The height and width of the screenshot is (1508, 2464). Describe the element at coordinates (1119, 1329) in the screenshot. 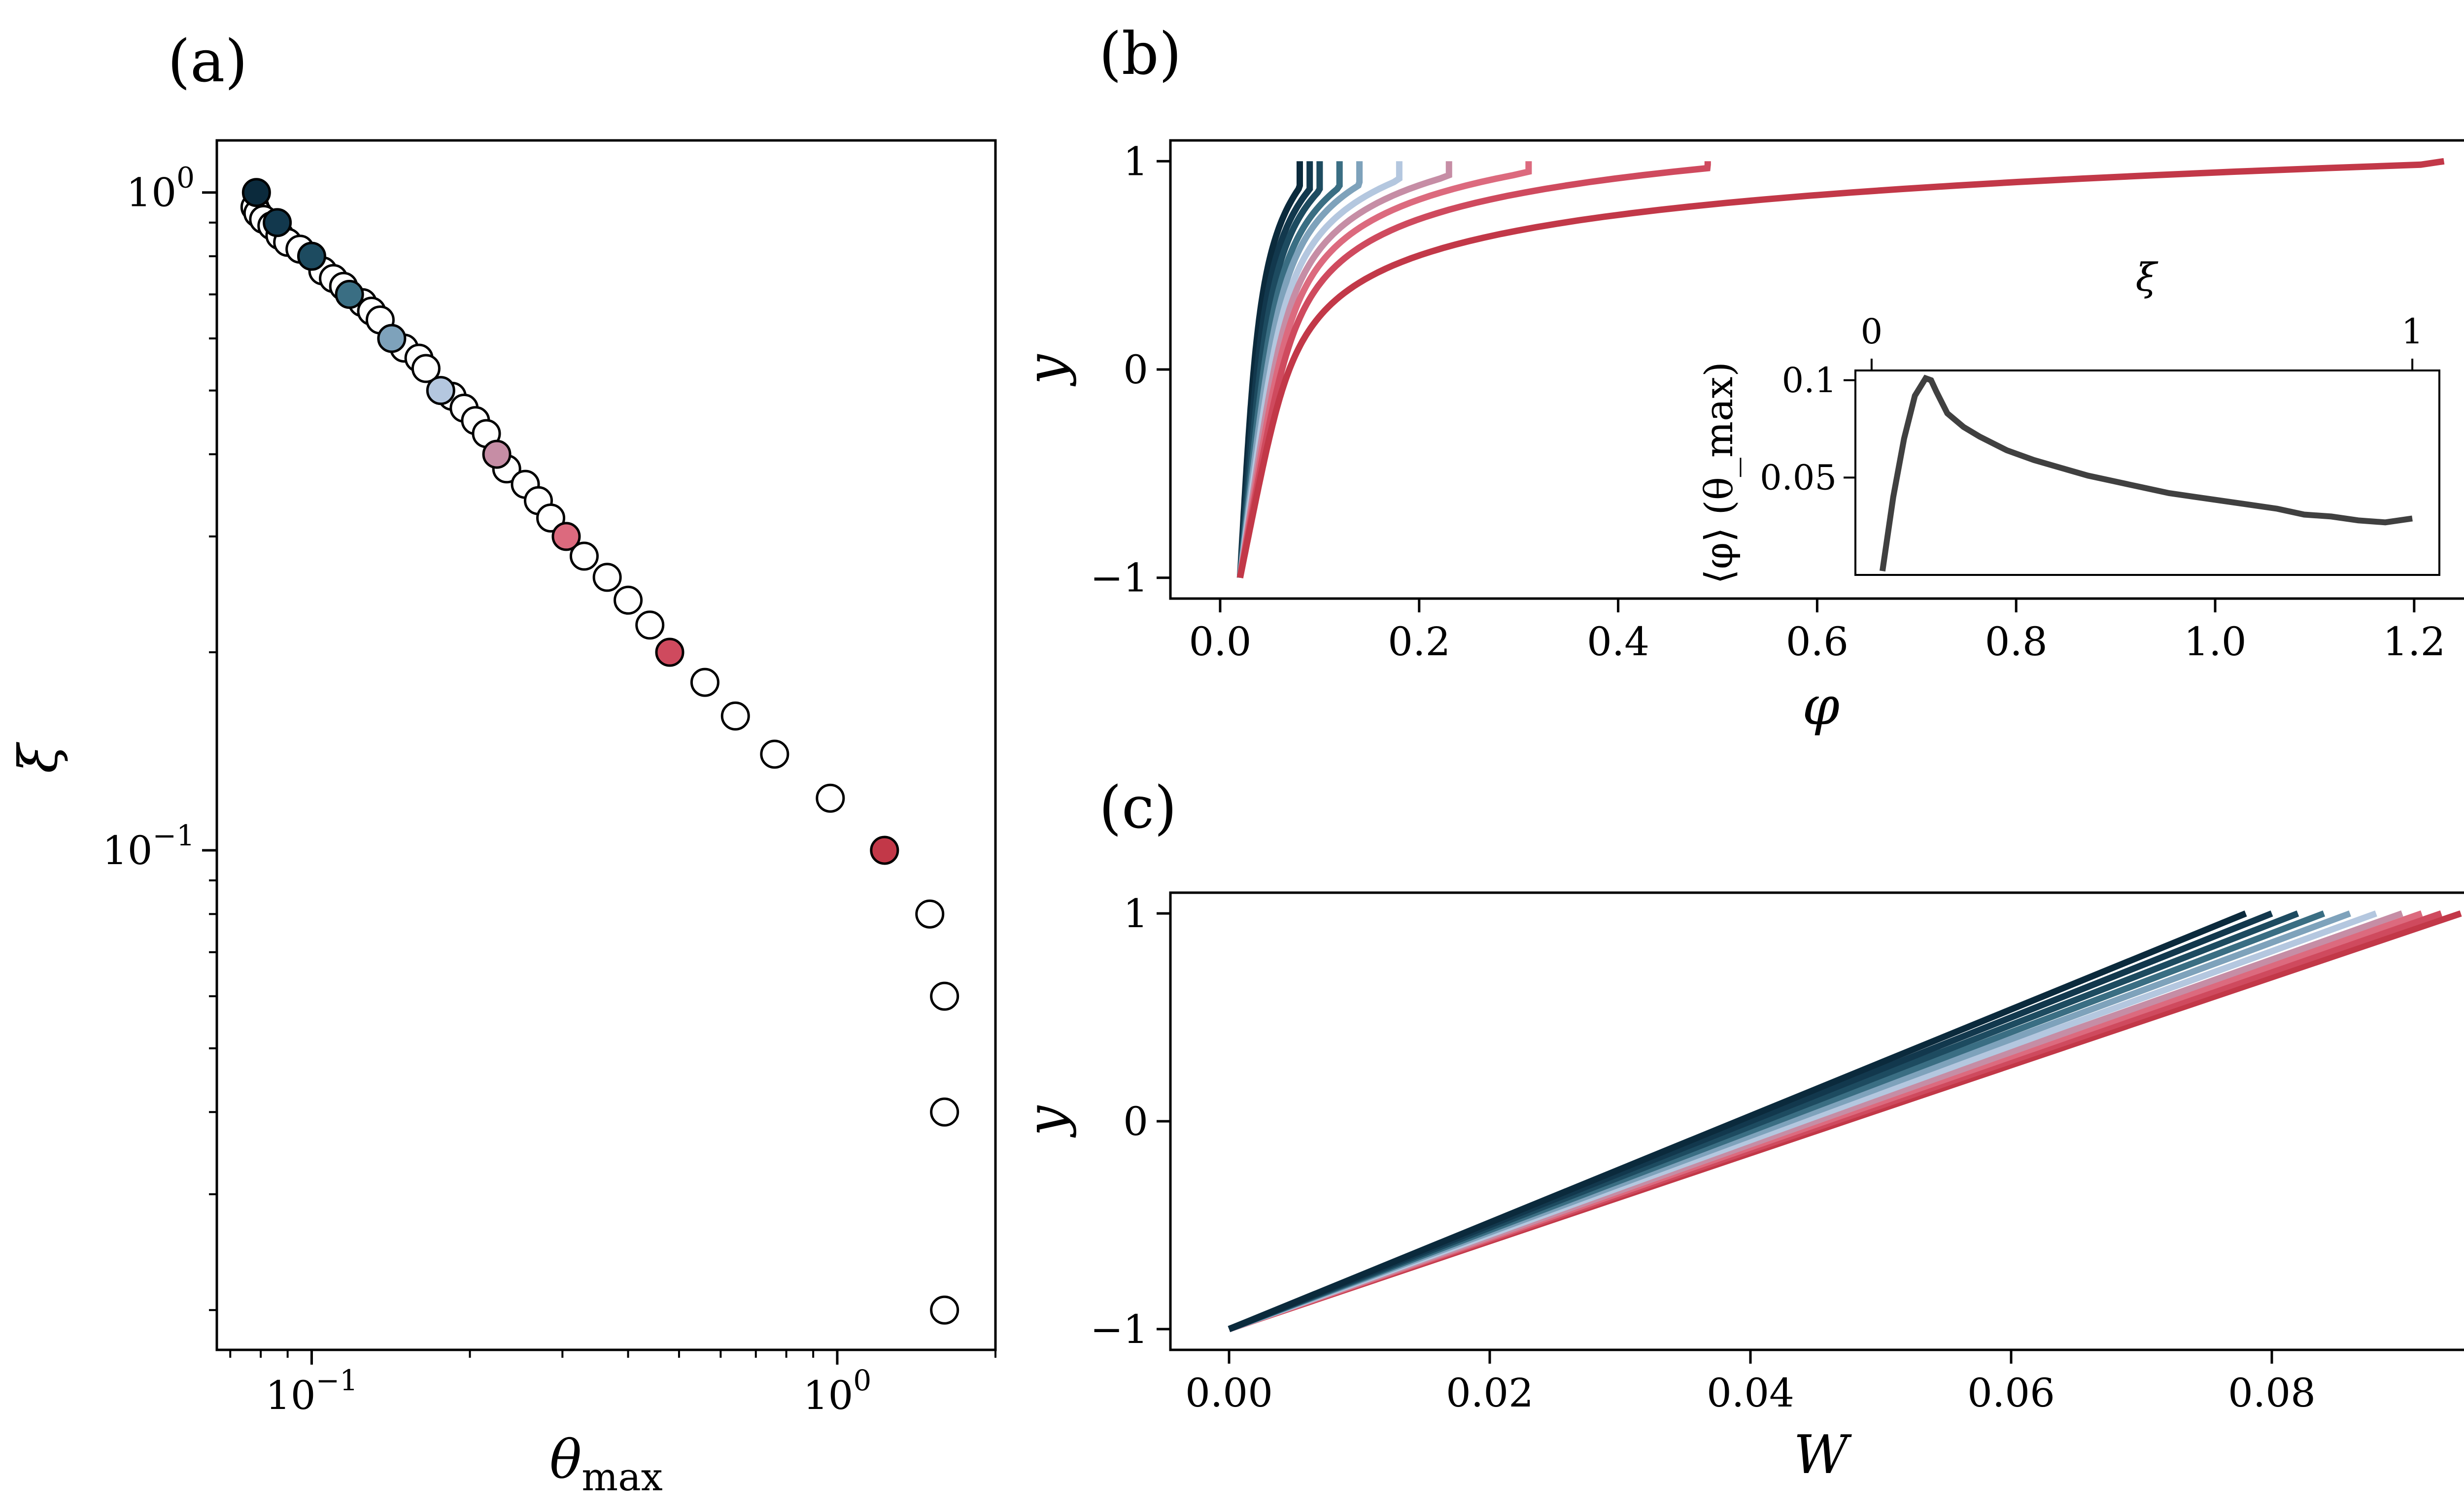

I see `c-y-tick-label: −1` at that location.